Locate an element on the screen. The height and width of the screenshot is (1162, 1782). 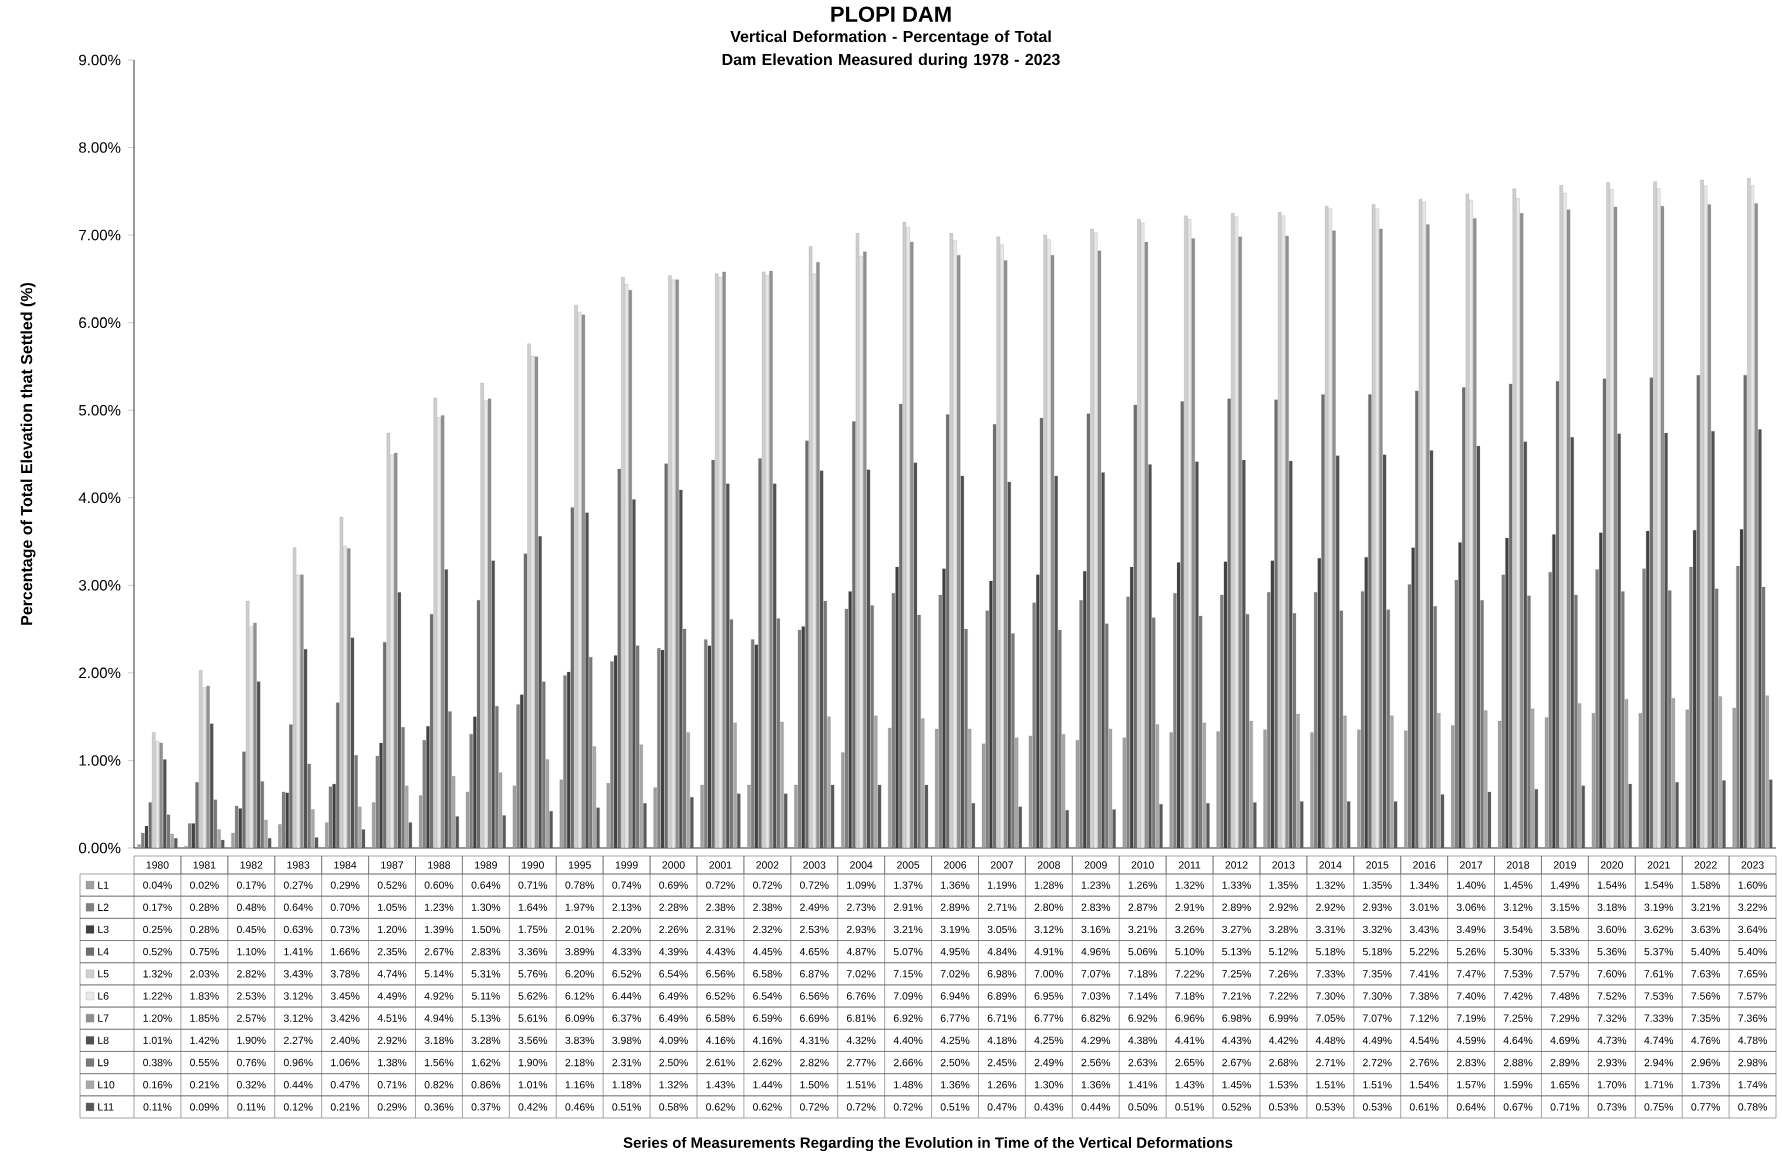
chart-title: PLOPI DAM is located at coordinates (891, 14).